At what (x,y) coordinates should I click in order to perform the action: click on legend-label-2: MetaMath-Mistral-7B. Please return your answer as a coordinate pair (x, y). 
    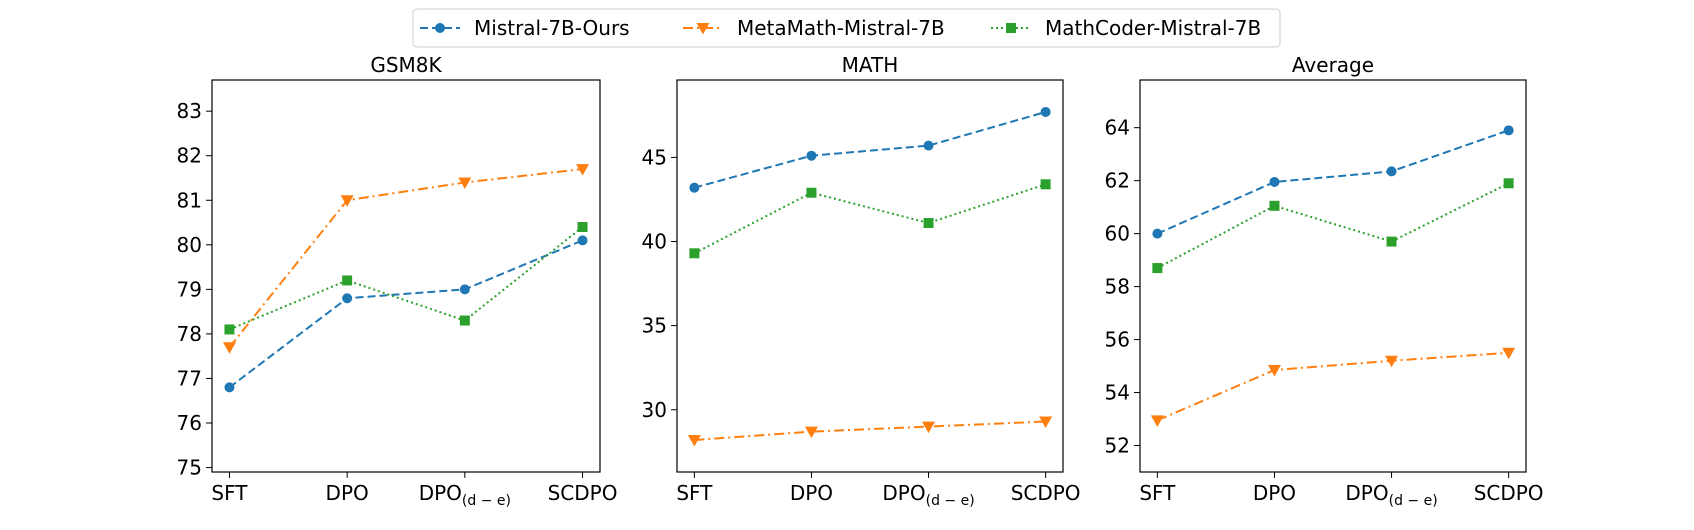
    Looking at the image, I should click on (841, 28).